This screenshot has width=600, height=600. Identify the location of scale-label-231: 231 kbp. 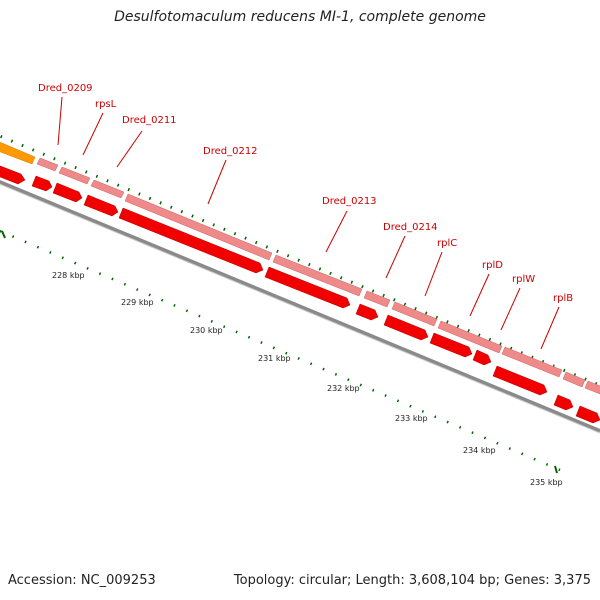
(274, 358).